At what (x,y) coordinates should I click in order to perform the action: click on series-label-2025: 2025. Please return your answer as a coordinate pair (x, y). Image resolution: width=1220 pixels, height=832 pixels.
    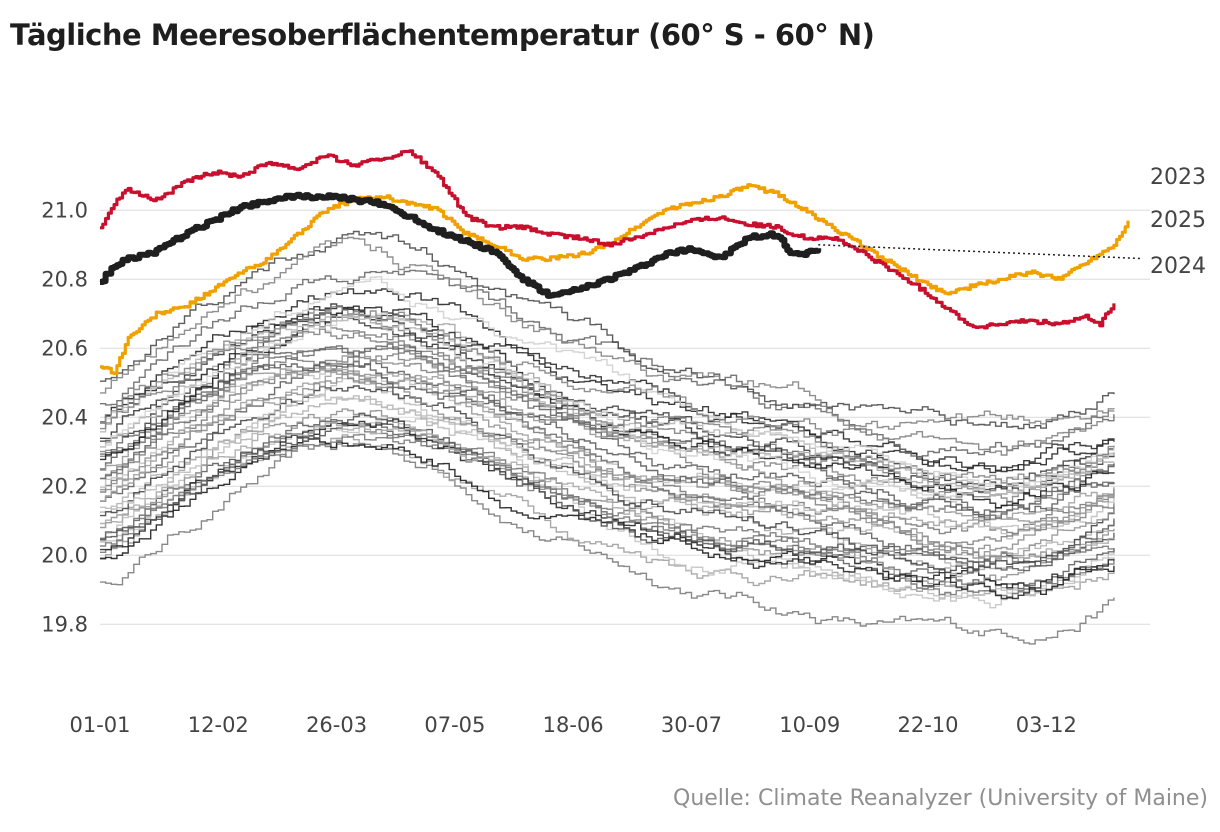
    Looking at the image, I should click on (1178, 220).